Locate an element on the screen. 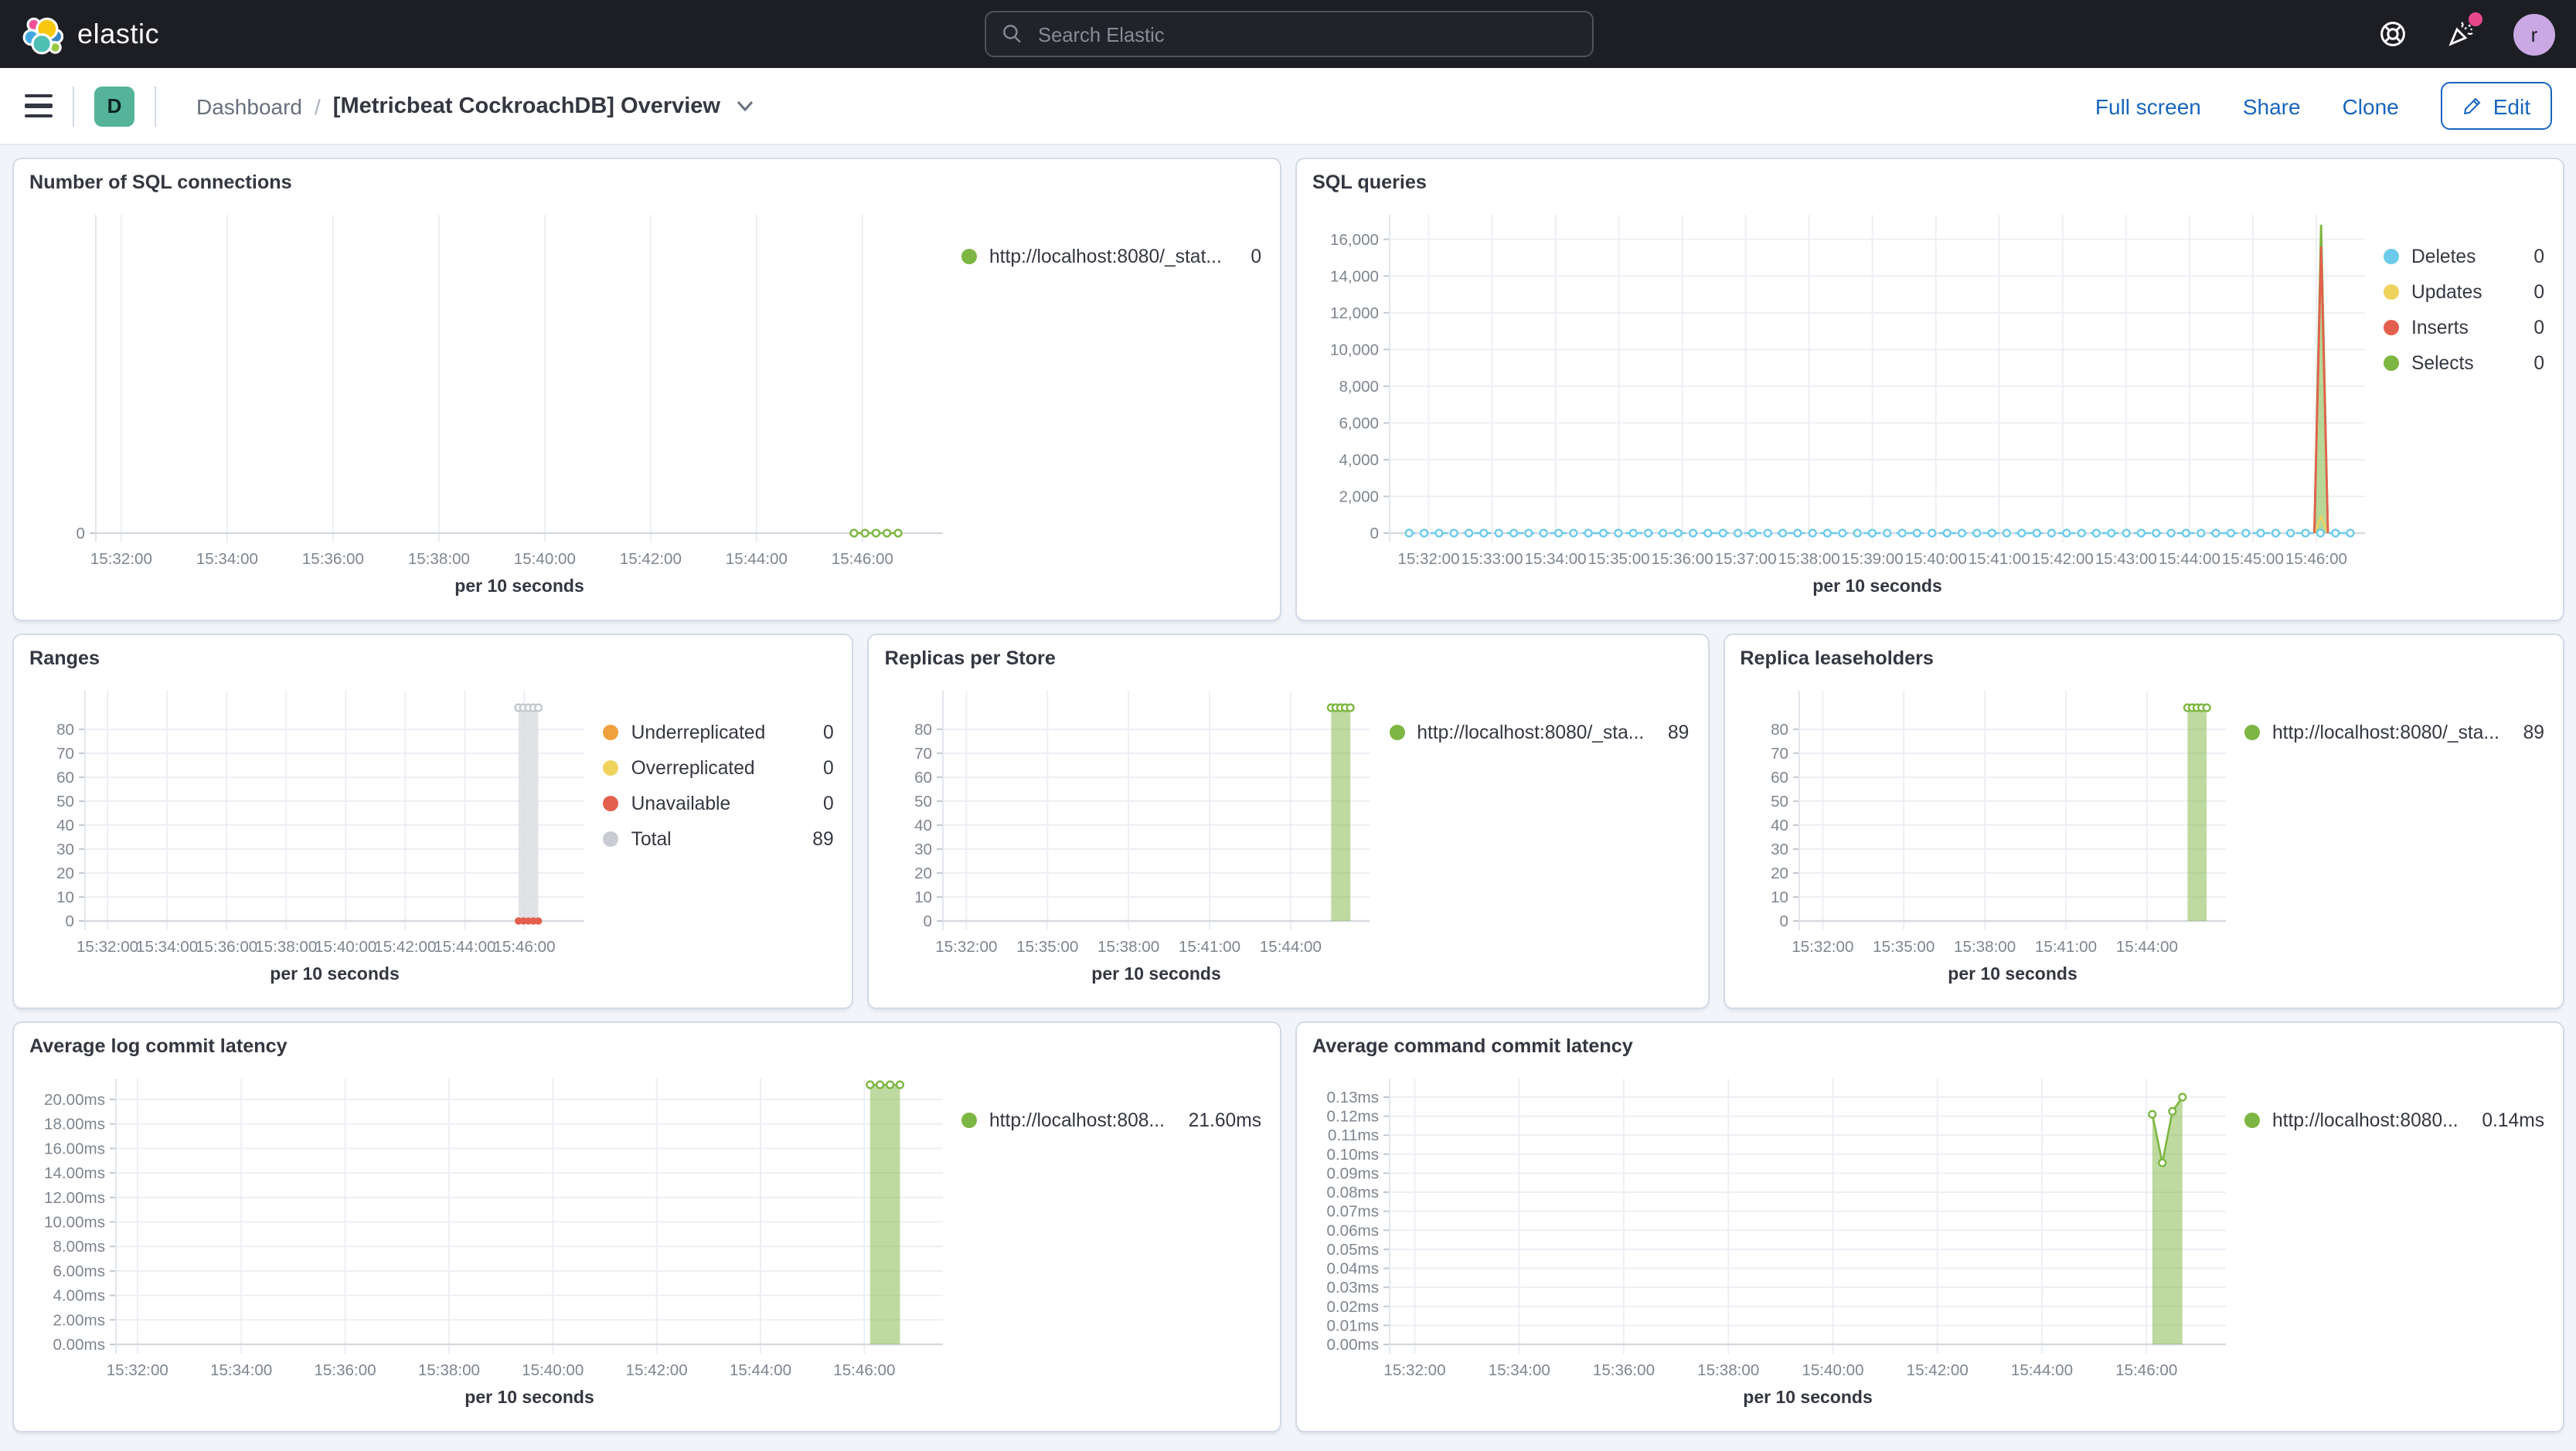  legend-item: http://localhost:808... 21.60ms is located at coordinates (1111, 1120).